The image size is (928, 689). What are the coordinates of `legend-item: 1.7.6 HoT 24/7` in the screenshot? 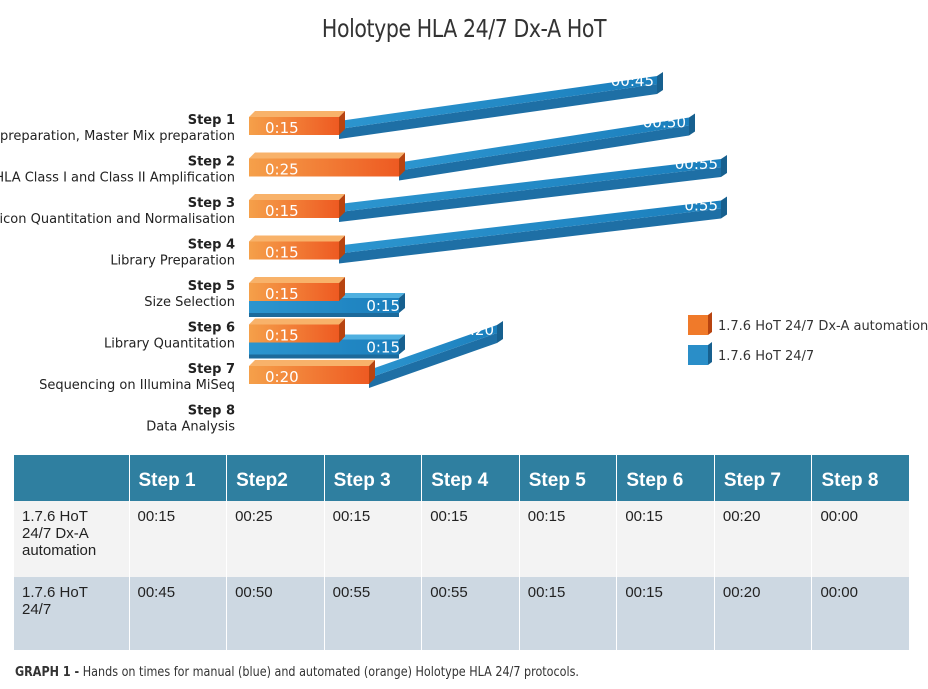 It's located at (751, 353).